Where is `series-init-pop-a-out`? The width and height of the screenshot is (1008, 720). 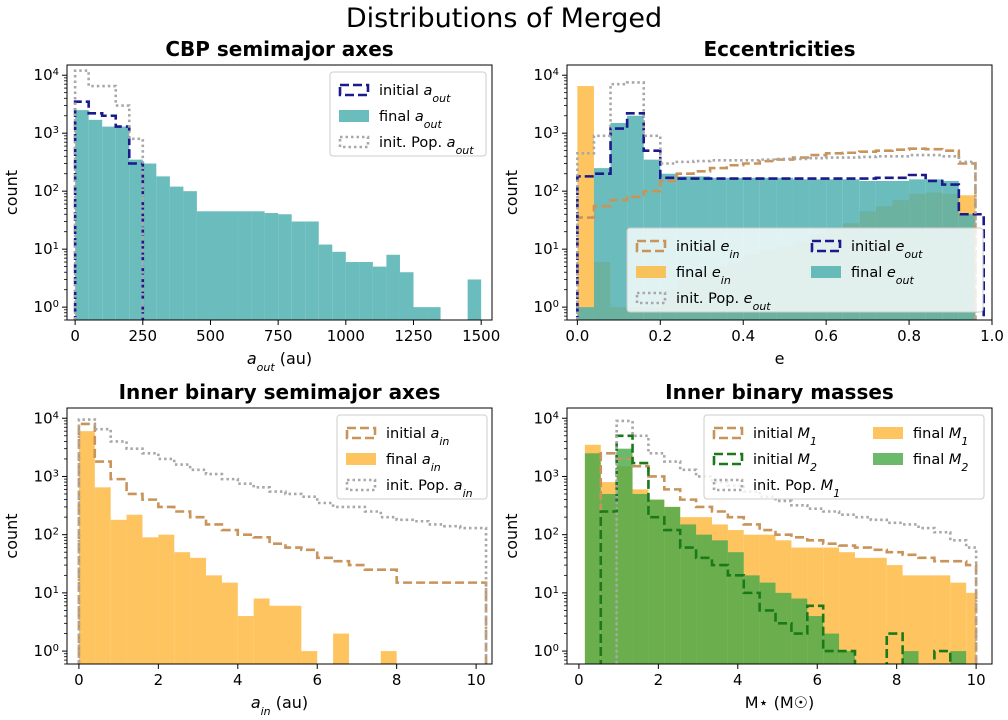 series-init-pop-a-out is located at coordinates (109, 194).